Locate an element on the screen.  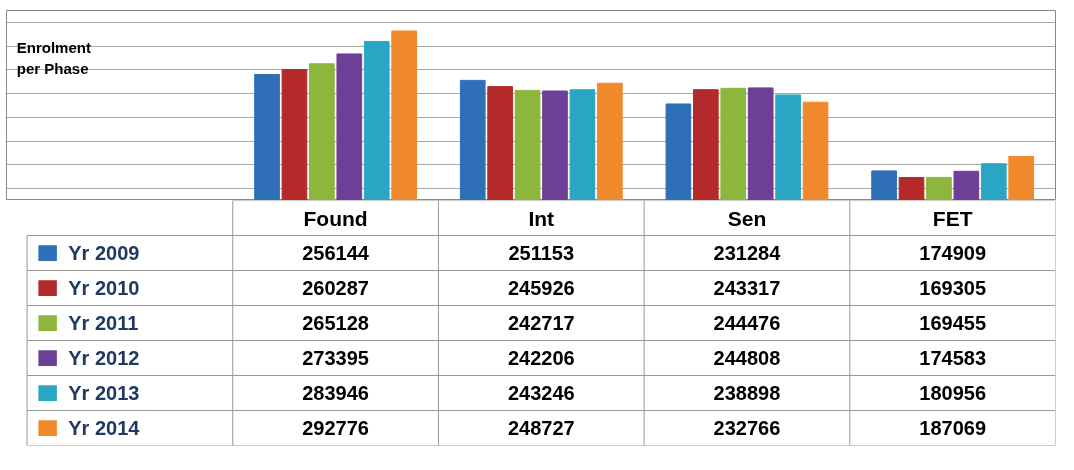
data-label: 231284 is located at coordinates (747, 253).